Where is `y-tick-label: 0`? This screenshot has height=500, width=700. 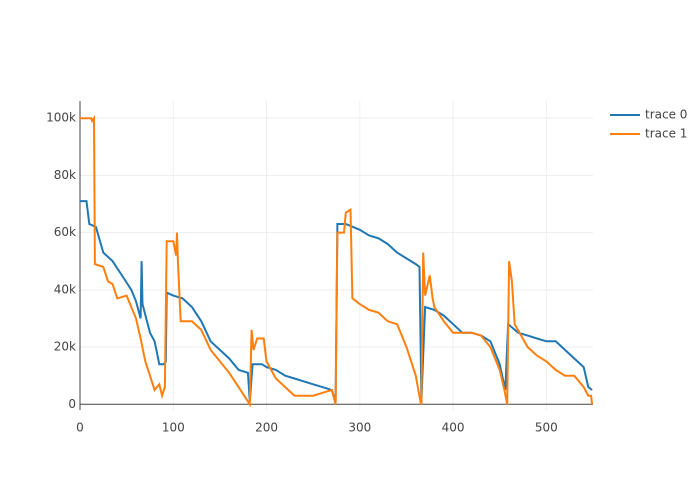
y-tick-label: 0 is located at coordinates (72, 404).